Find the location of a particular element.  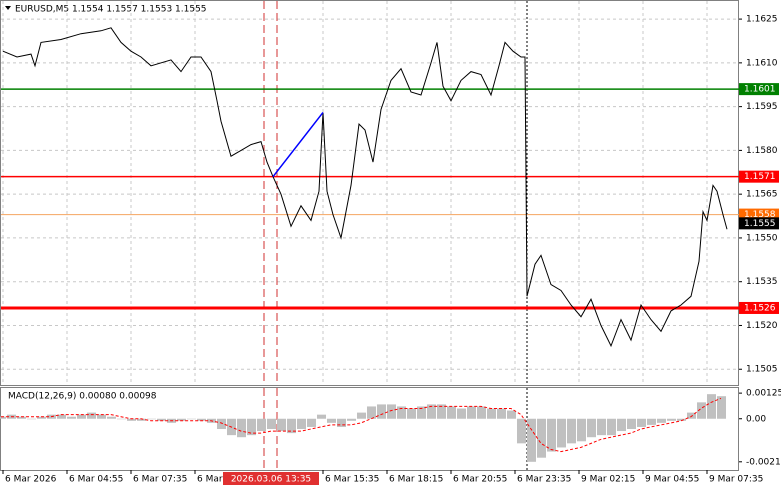

y-tick-label: 1.1550 is located at coordinates (762, 238).